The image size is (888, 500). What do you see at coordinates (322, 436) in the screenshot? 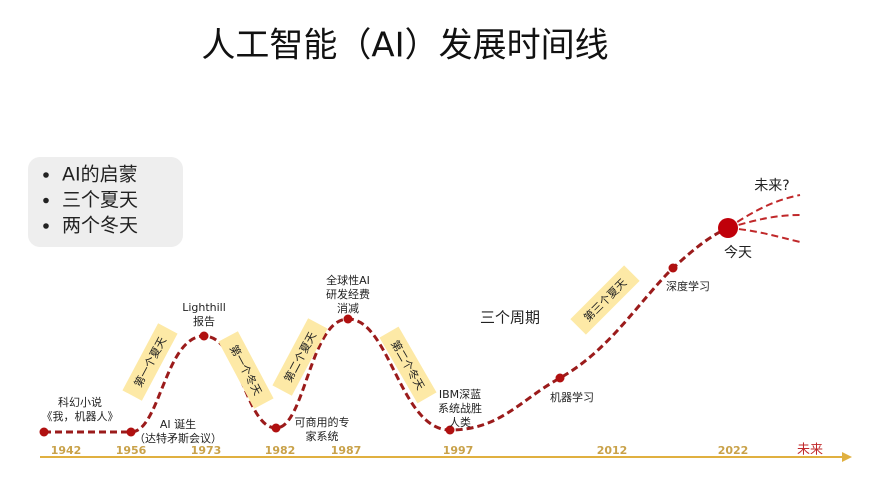
I see `event-label: 家系统` at bounding box center [322, 436].